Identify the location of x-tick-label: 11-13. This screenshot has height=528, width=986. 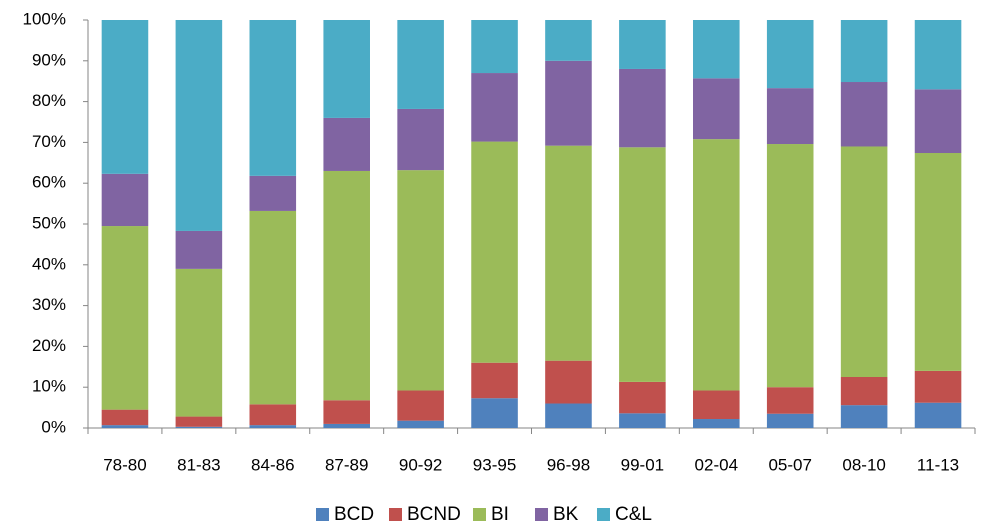
(938, 464).